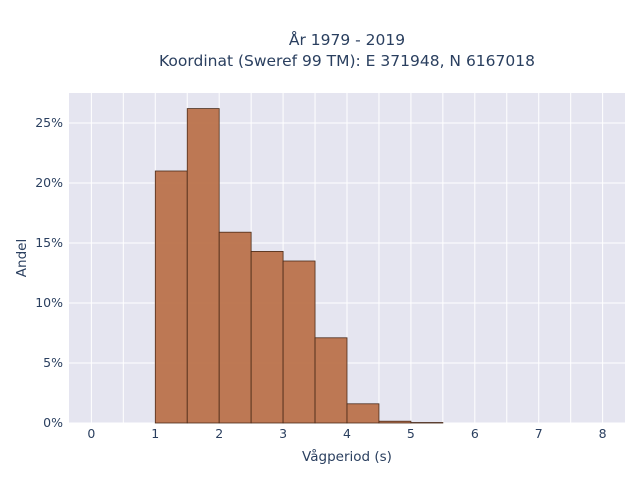  I want to click on x-tick-label-3: 3, so click(283, 433).